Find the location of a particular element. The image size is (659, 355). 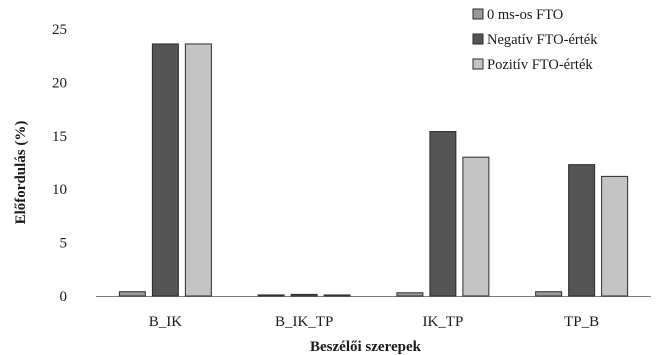

legend-label: Negatív FTO-érték is located at coordinates (542, 40).